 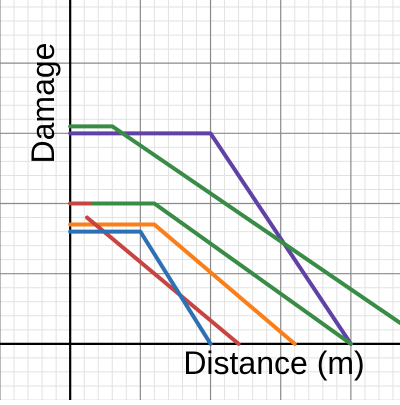 I want to click on x-axis-label: Distance (m), so click(x=273, y=363).